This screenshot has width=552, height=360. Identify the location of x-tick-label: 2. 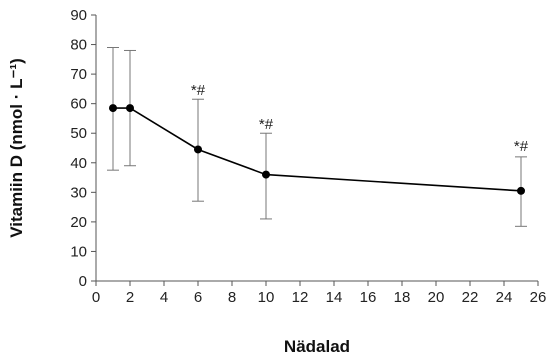
(130, 297).